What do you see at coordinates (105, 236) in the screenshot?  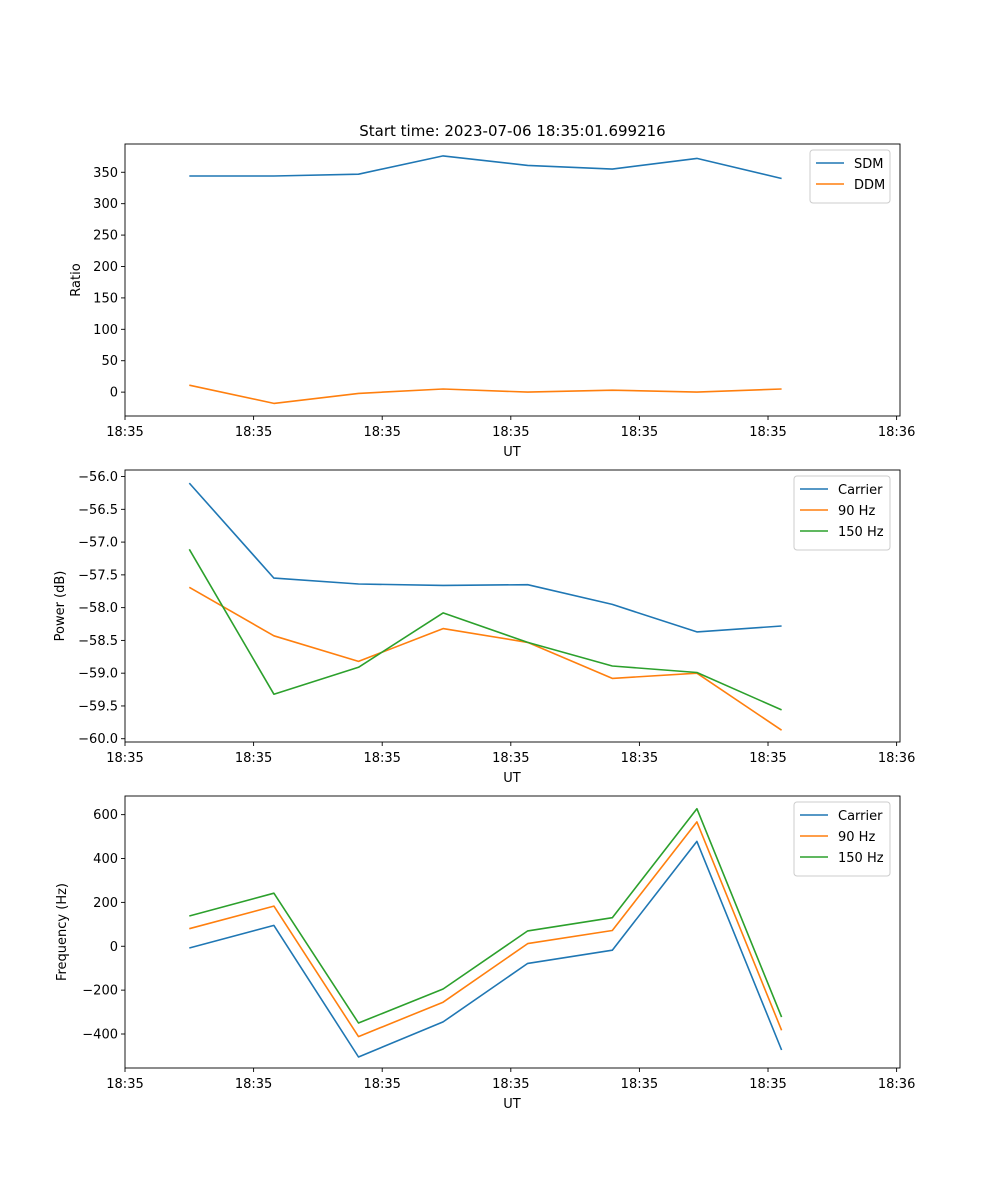 I see `y-tick-label: 250` at bounding box center [105, 236].